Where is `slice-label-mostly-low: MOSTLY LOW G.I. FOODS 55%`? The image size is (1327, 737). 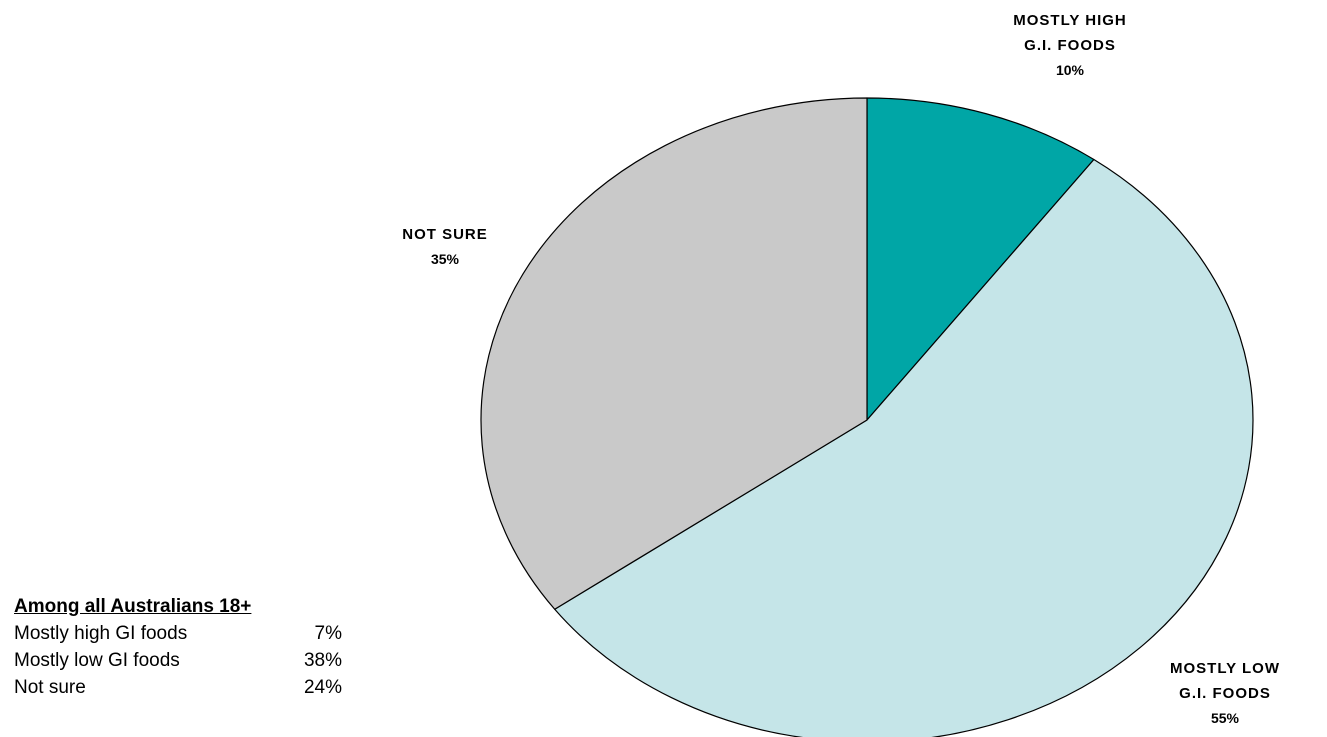
slice-label-mostly-low: MOSTLY LOW G.I. FOODS 55% is located at coordinates (1225, 693).